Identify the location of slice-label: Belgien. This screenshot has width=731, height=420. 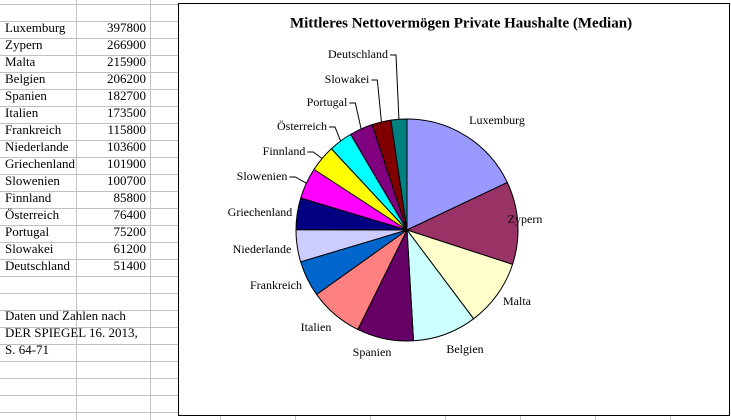
(464, 349).